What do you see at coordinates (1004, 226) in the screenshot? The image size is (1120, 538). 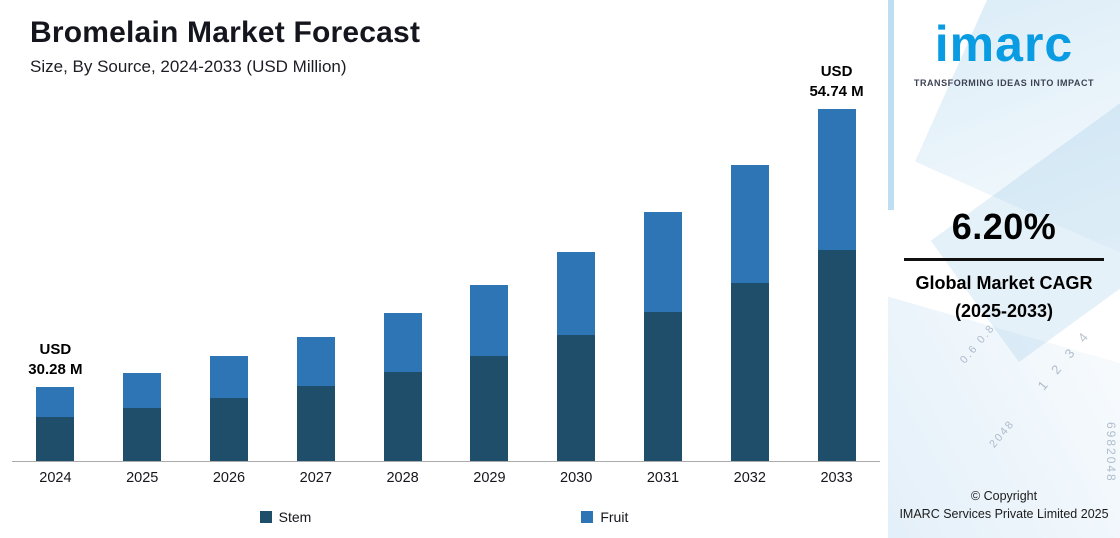 I see `cagr-value: 6.20%` at bounding box center [1004, 226].